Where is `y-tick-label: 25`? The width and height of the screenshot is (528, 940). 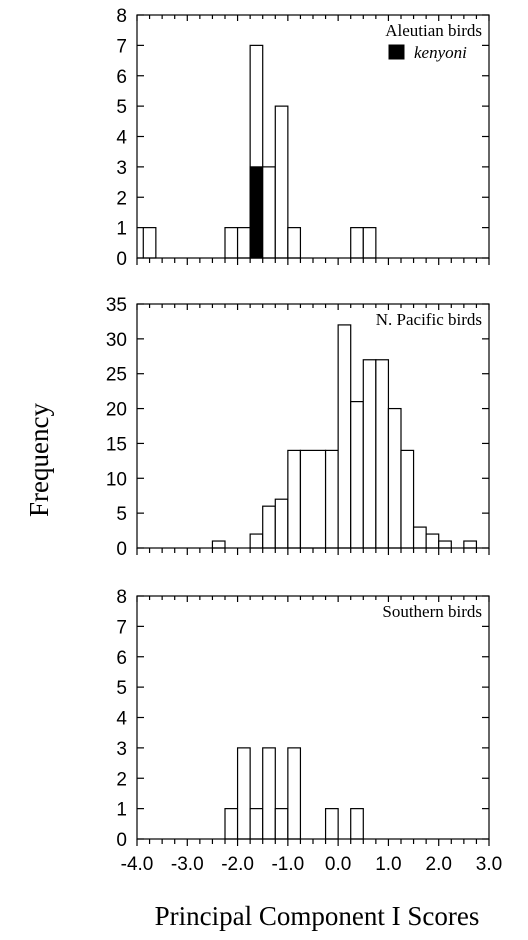
y-tick-label: 25 is located at coordinates (116, 375).